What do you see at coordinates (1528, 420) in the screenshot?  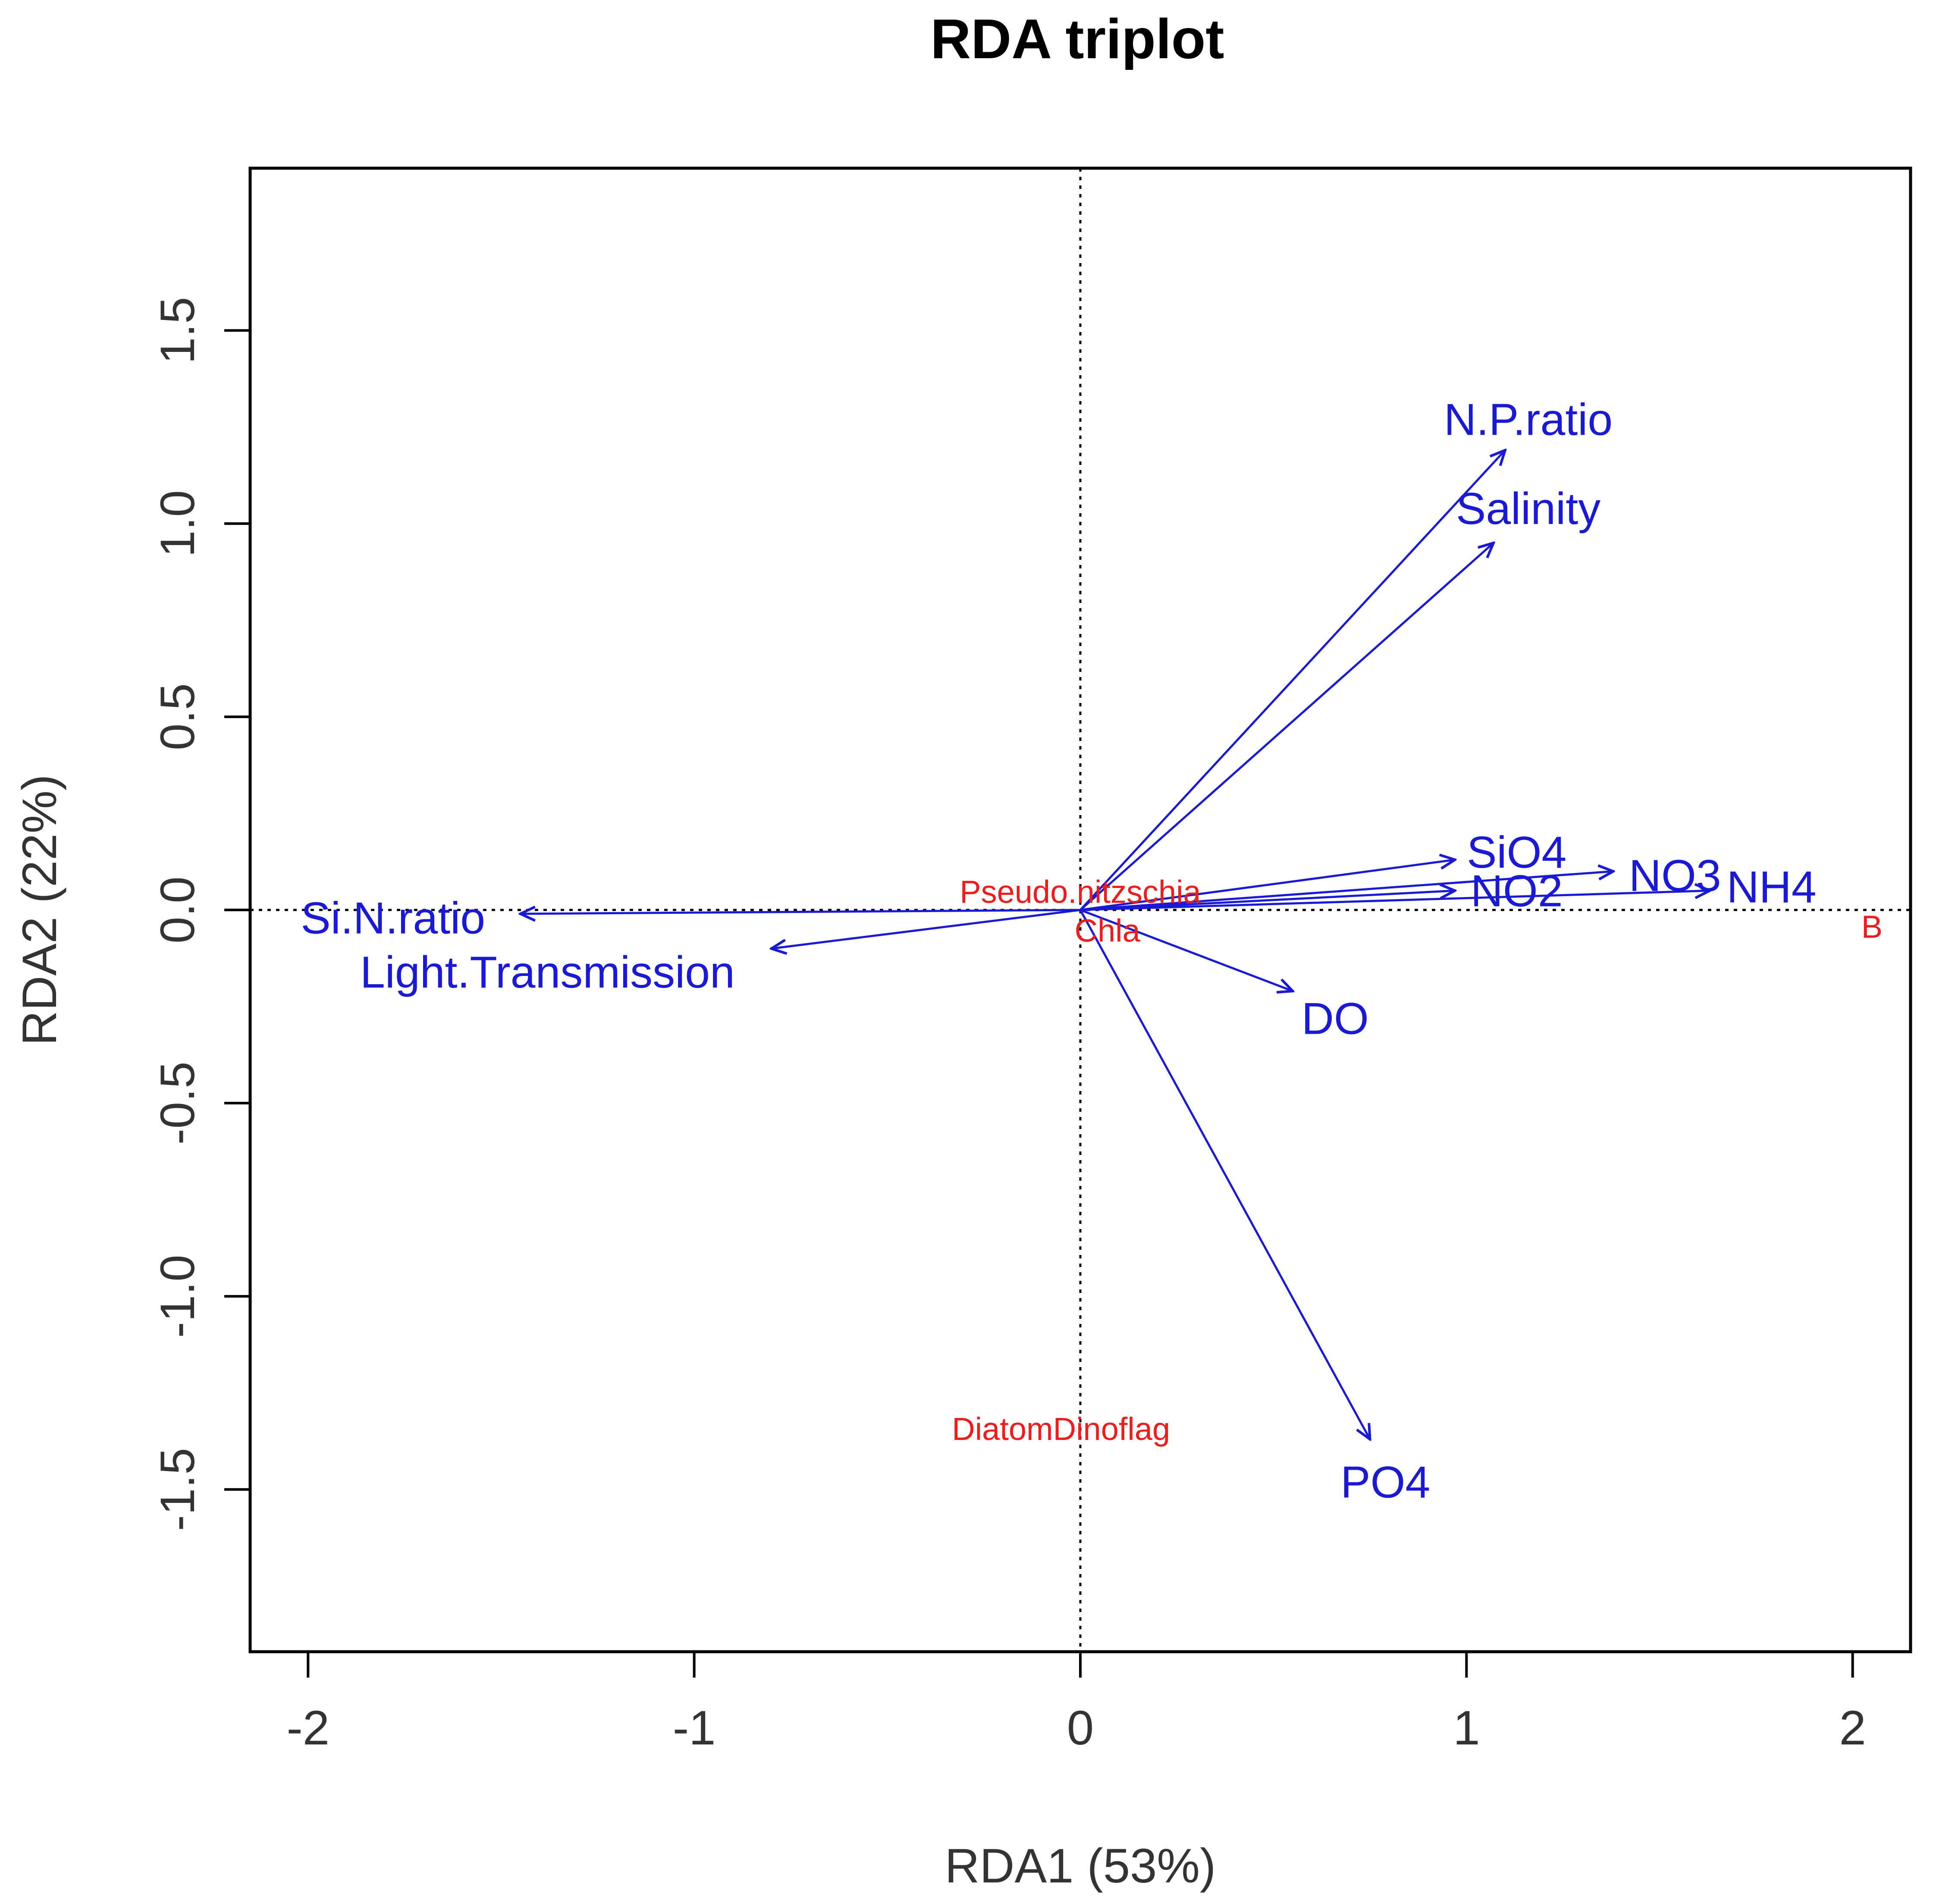 I see `arrow-label-n-p-ratio: N.P.ratio` at bounding box center [1528, 420].